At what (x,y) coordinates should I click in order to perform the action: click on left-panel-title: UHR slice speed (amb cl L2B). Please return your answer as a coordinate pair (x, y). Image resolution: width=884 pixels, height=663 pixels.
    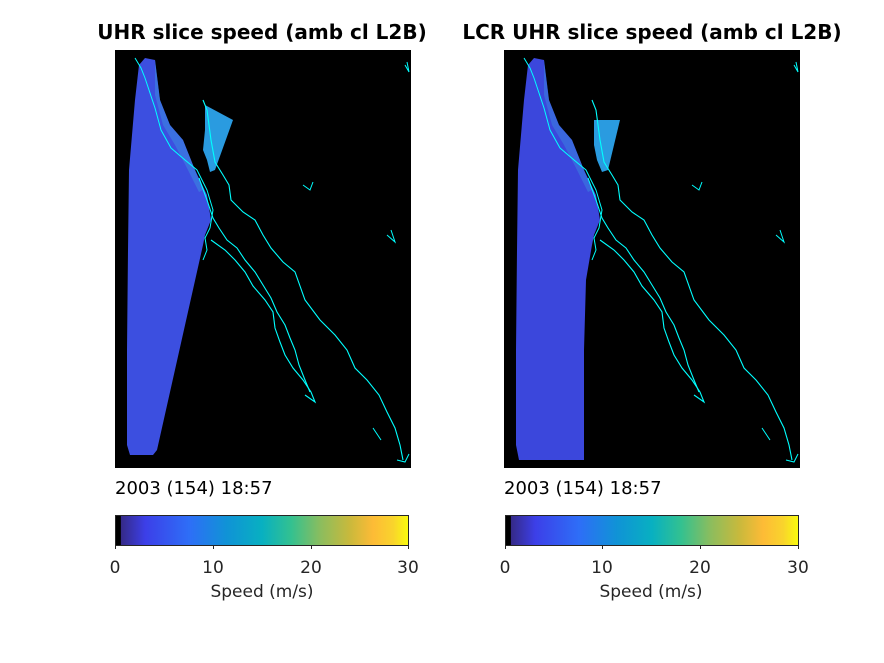
    Looking at the image, I should click on (262, 32).